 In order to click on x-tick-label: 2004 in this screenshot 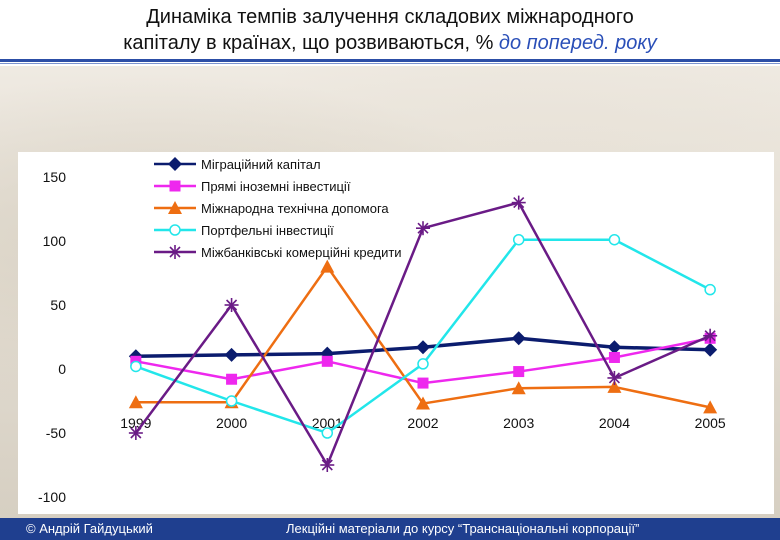, I will do `click(614, 423)`.